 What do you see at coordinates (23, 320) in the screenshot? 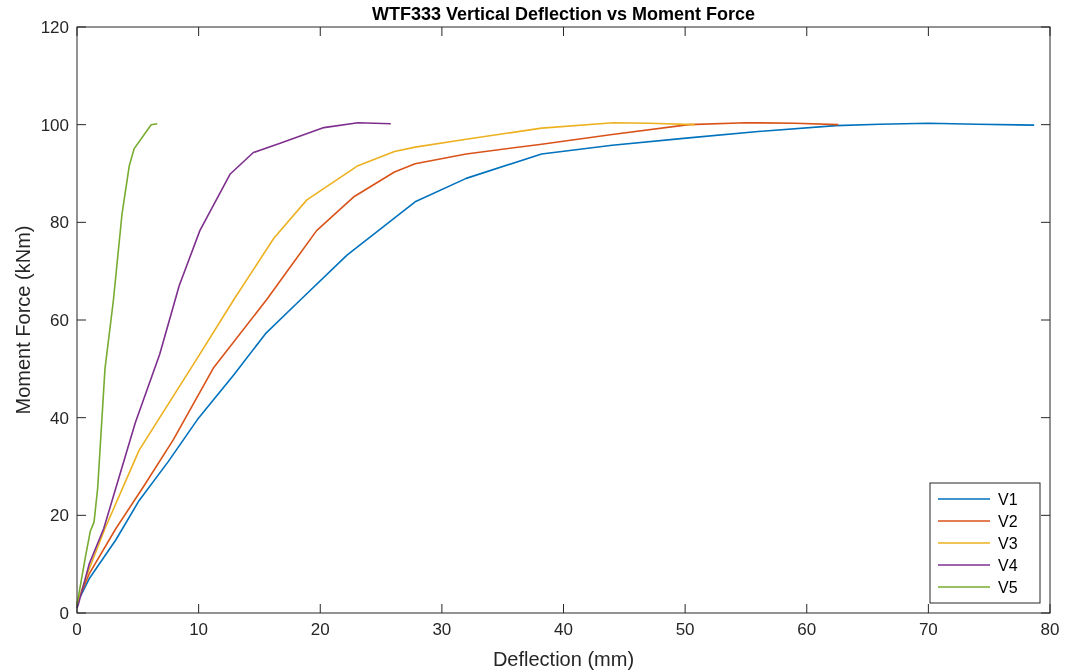
I see `y-axis-title: Moment Force (kNm)` at bounding box center [23, 320].